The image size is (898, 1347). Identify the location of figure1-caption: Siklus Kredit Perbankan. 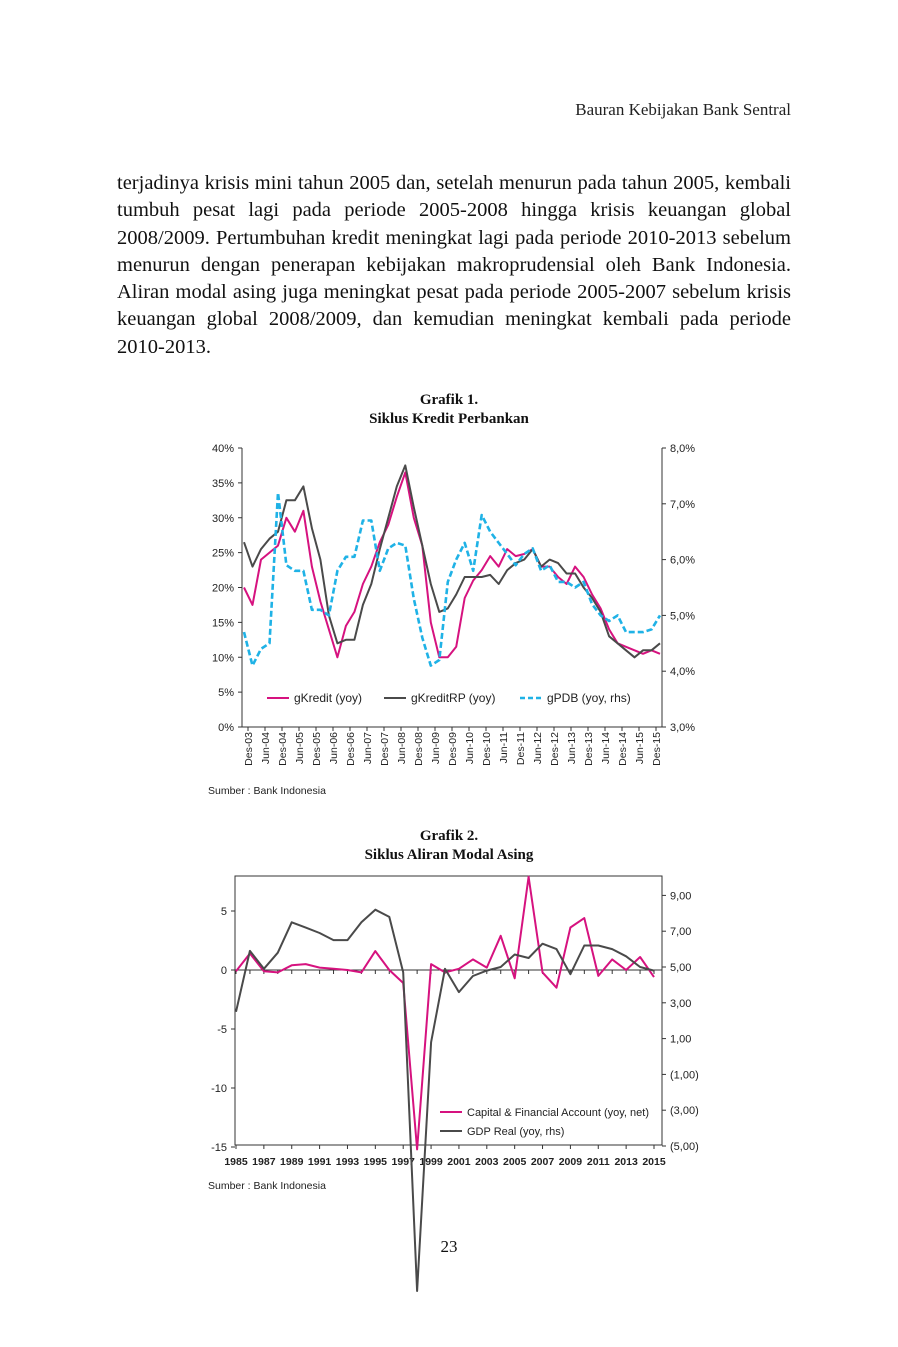
(449, 419).